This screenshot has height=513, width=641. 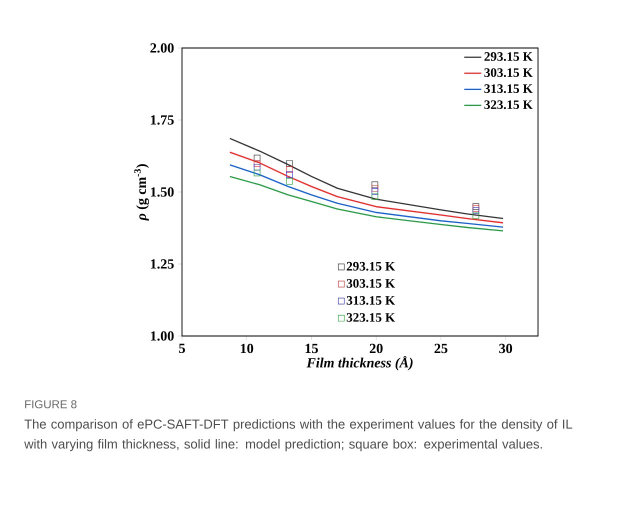 What do you see at coordinates (162, 48) in the screenshot?
I see `y-tick-label: 2.00` at bounding box center [162, 48].